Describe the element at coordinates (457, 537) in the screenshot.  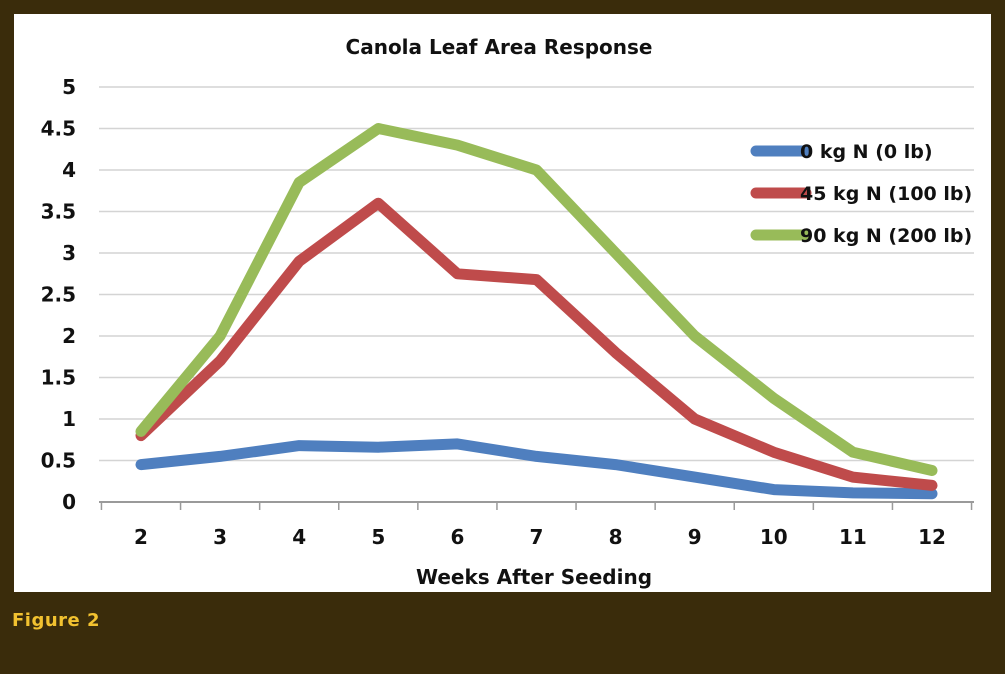
I see `x-tick-label: 6` at that location.